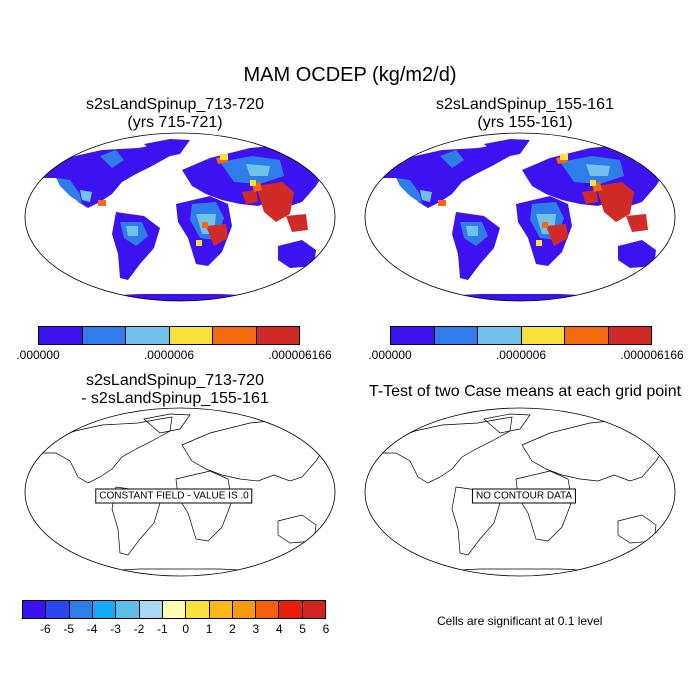  What do you see at coordinates (520, 621) in the screenshot?
I see `significance-note: Cells are significant at 0.1 level` at bounding box center [520, 621].